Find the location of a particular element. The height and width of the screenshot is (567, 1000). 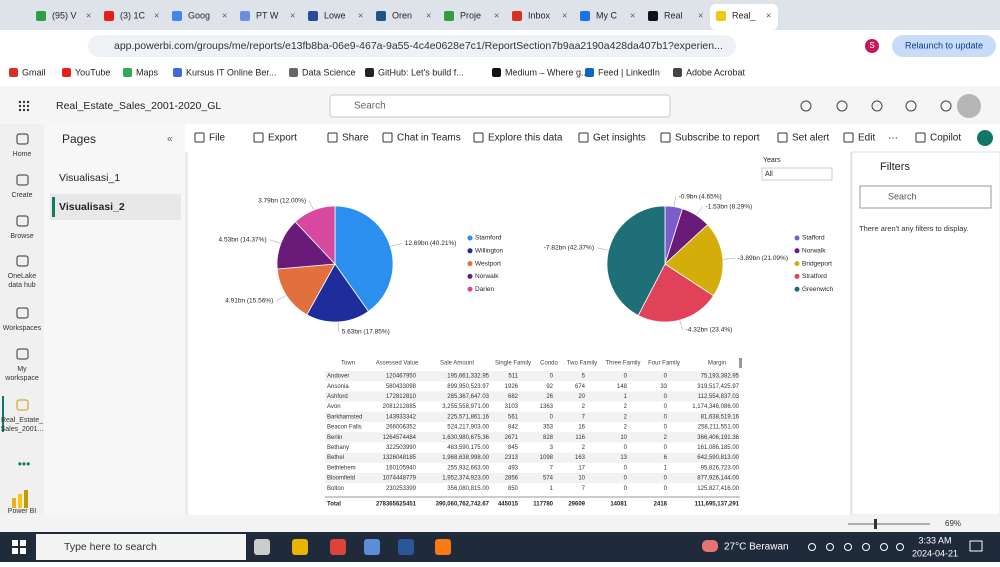

legend-label: Darien is located at coordinates (485, 289).